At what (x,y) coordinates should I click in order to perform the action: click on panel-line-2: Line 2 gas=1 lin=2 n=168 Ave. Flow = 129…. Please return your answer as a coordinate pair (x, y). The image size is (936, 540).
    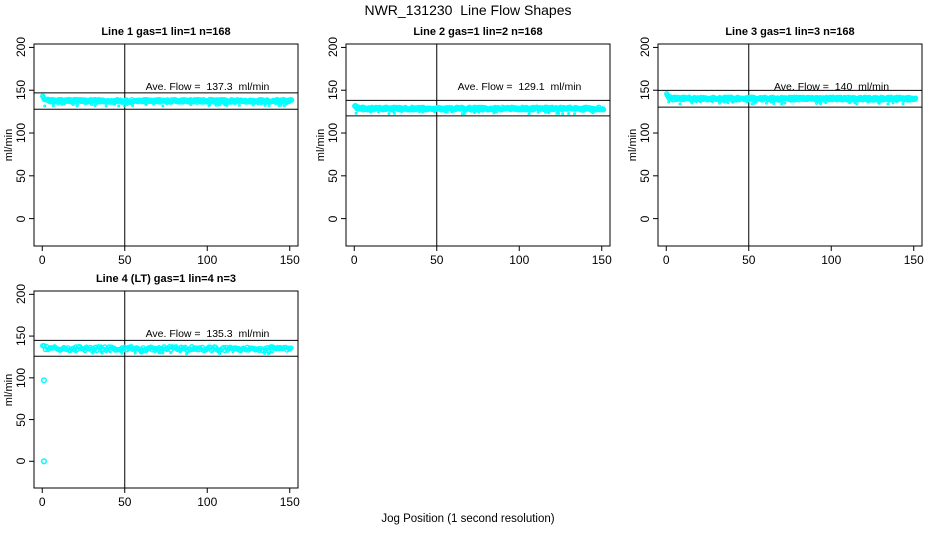
    Looking at the image, I should click on (462, 136).